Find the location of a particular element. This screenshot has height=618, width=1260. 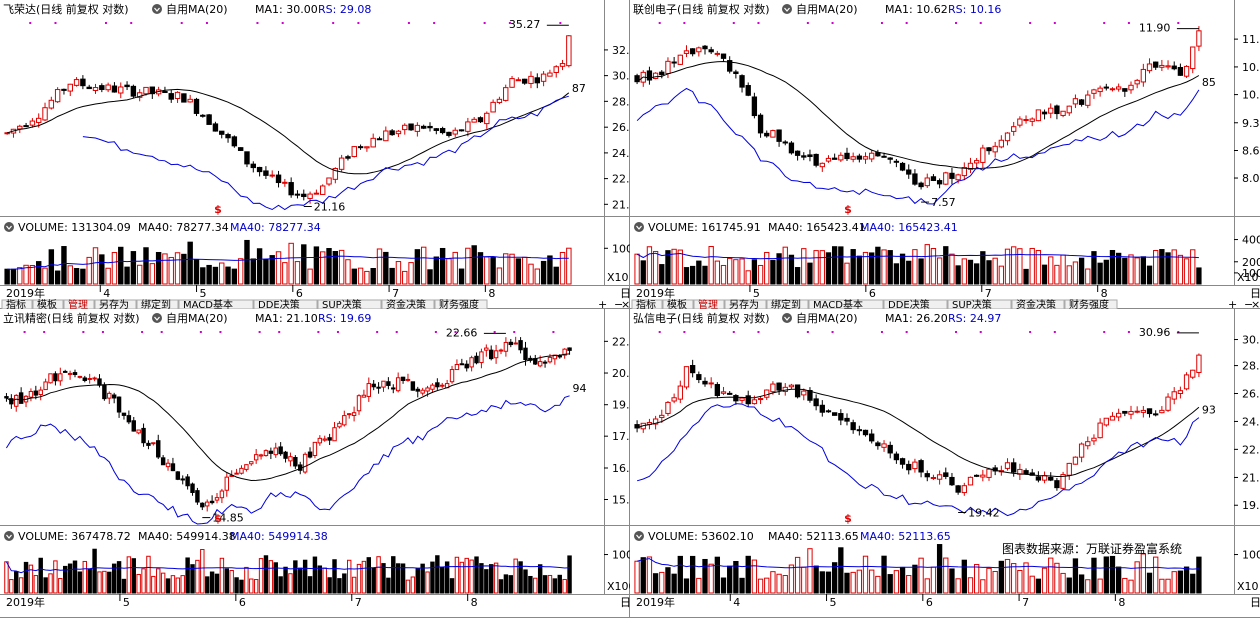

volume-ma40-line is located at coordinates (288, 262).